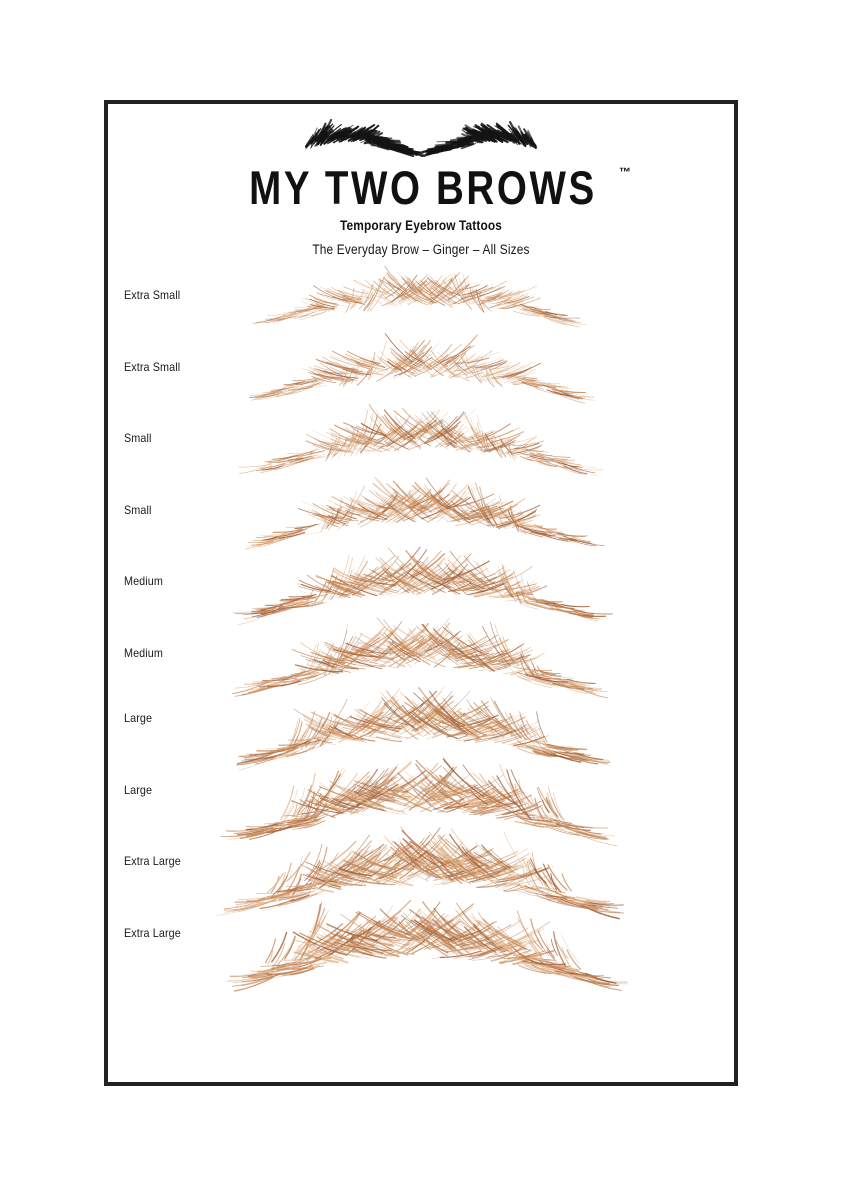 This screenshot has width=842, height=1191. Describe the element at coordinates (421, 249) in the screenshot. I see `brand-variant-line: The Everyday Brow – Ginger – All Sizes` at that location.